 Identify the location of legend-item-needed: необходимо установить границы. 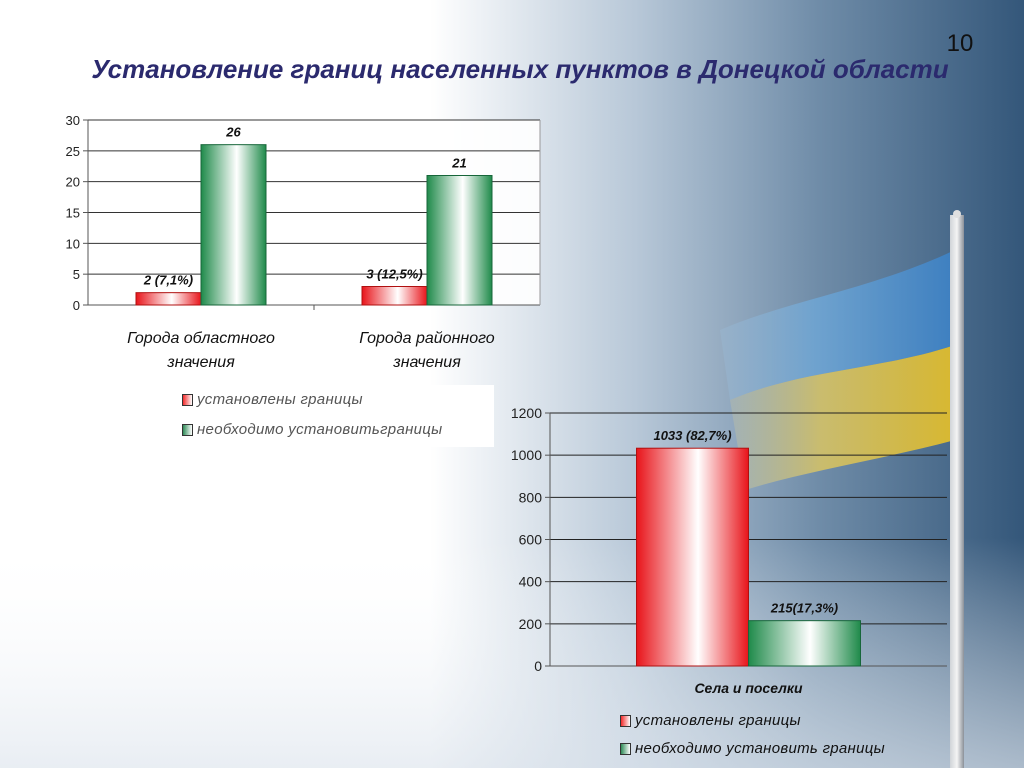
(752, 748).